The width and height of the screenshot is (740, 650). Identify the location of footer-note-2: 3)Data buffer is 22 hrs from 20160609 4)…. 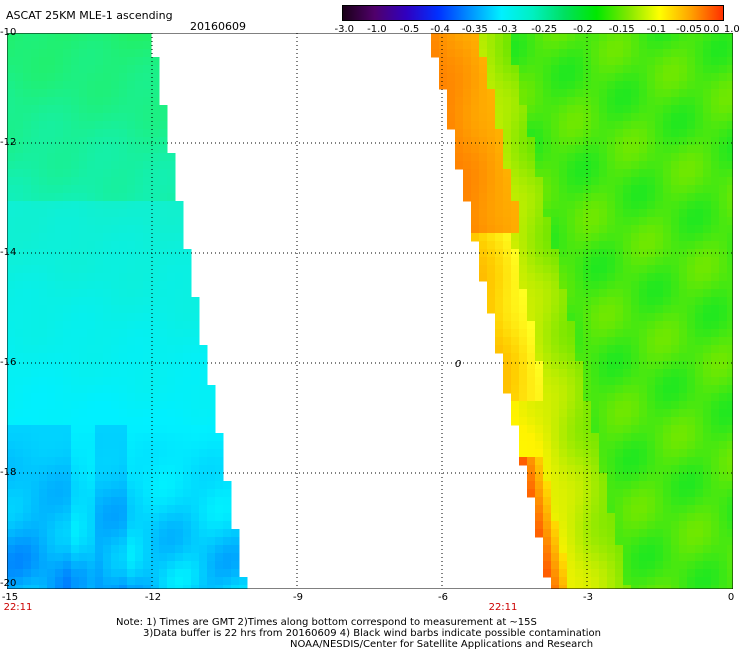
(372, 633).